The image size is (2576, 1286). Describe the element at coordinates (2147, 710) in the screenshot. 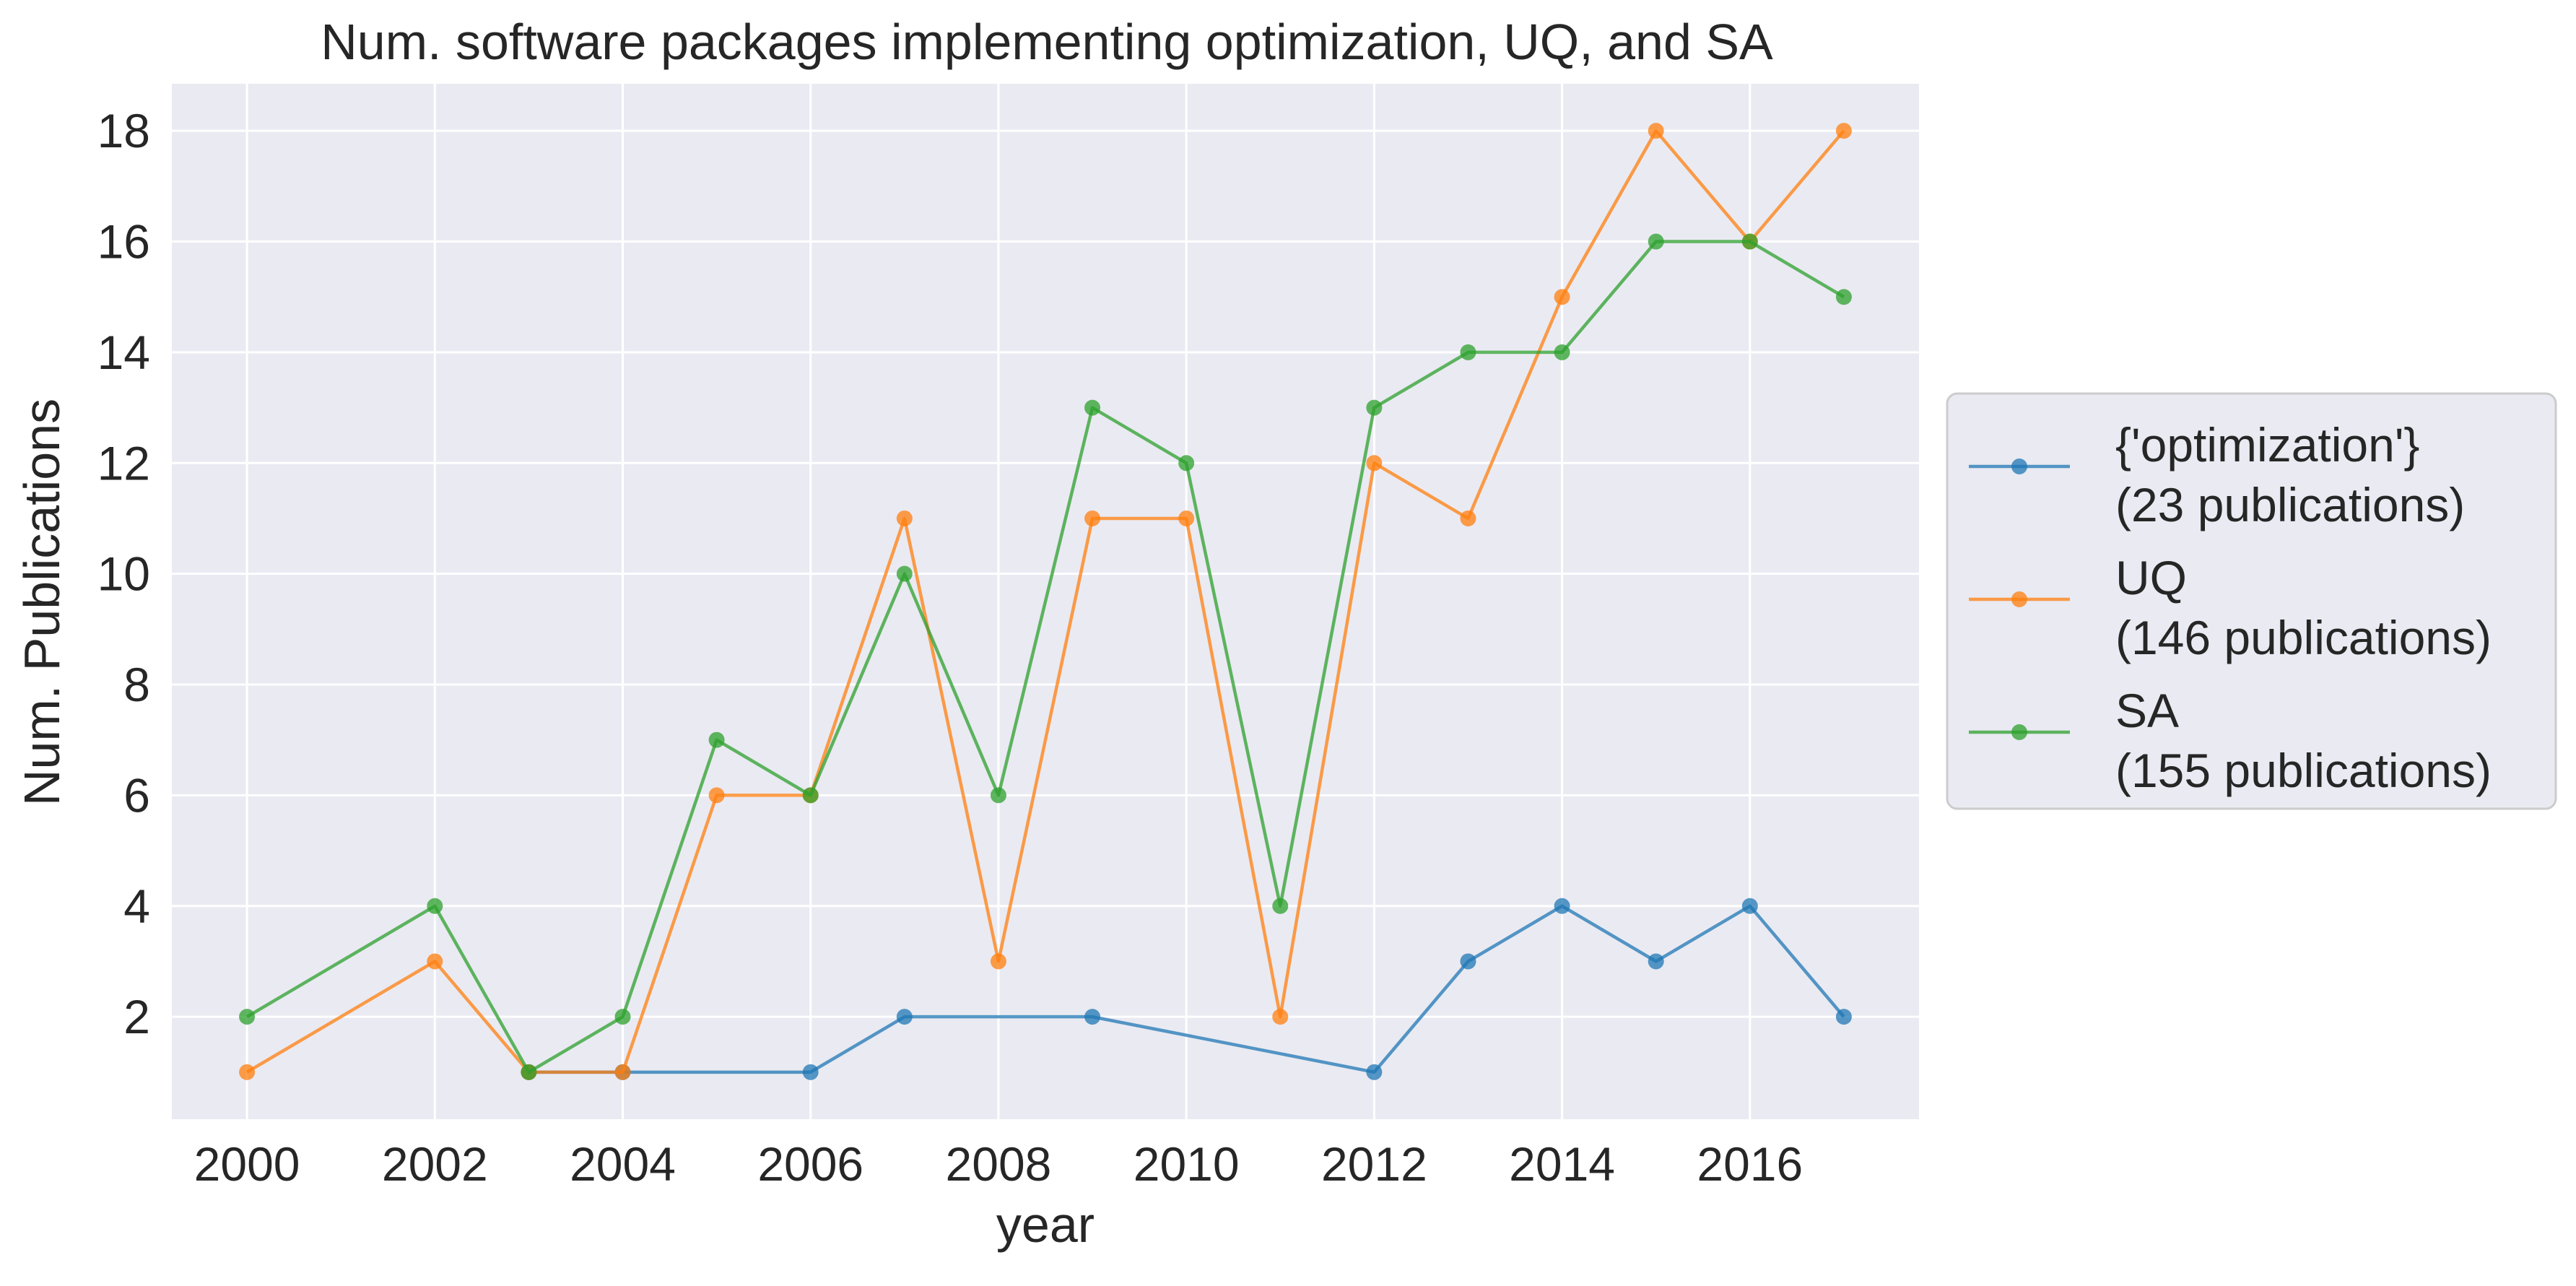

I see `legend-label: SA` at that location.